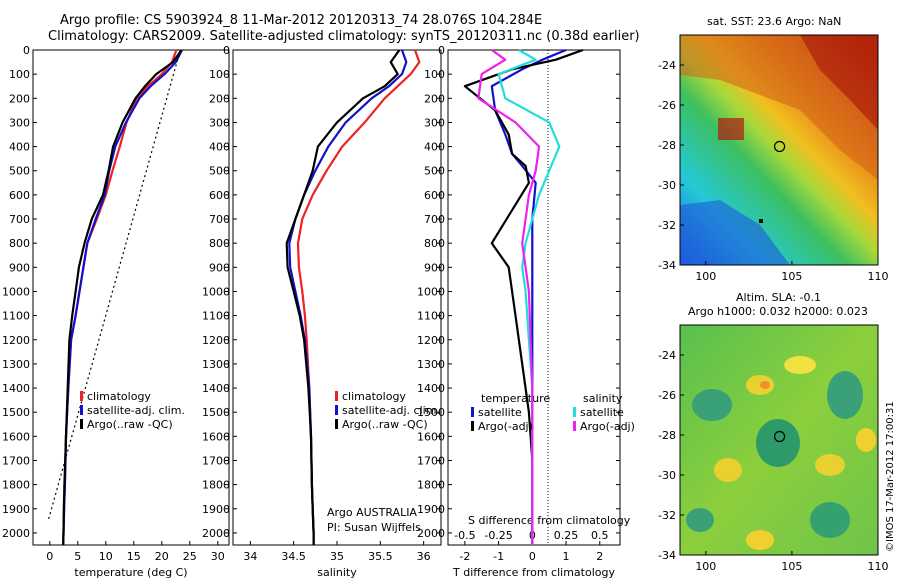 This screenshot has width=900, height=580. Describe the element at coordinates (337, 572) in the screenshot. I see `x-axis-label: salinity` at that location.